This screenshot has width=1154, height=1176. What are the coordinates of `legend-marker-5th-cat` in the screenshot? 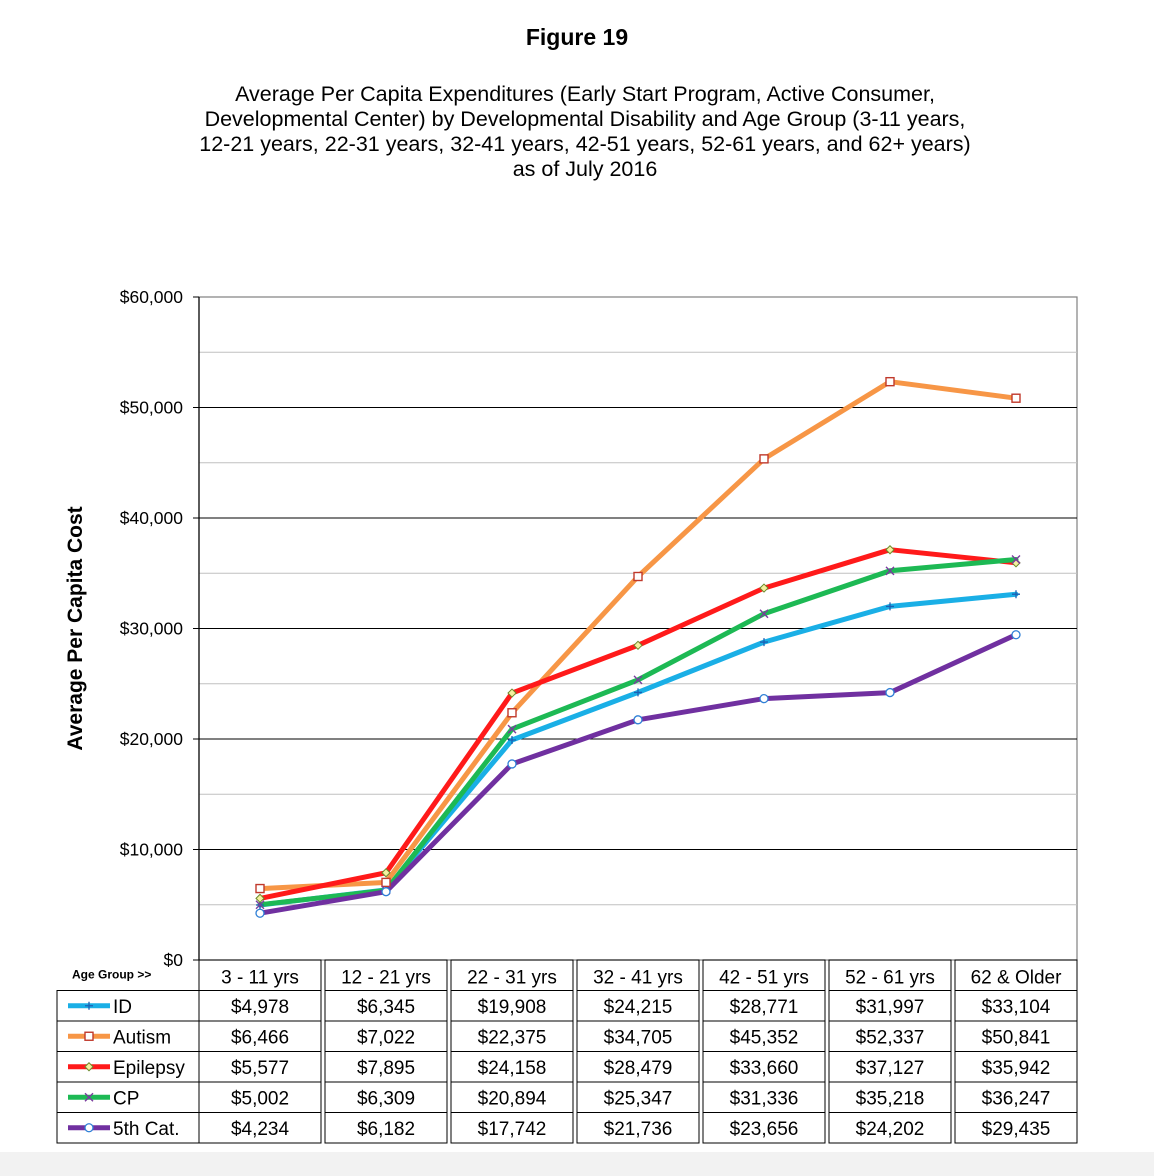 It's located at (89, 1128).